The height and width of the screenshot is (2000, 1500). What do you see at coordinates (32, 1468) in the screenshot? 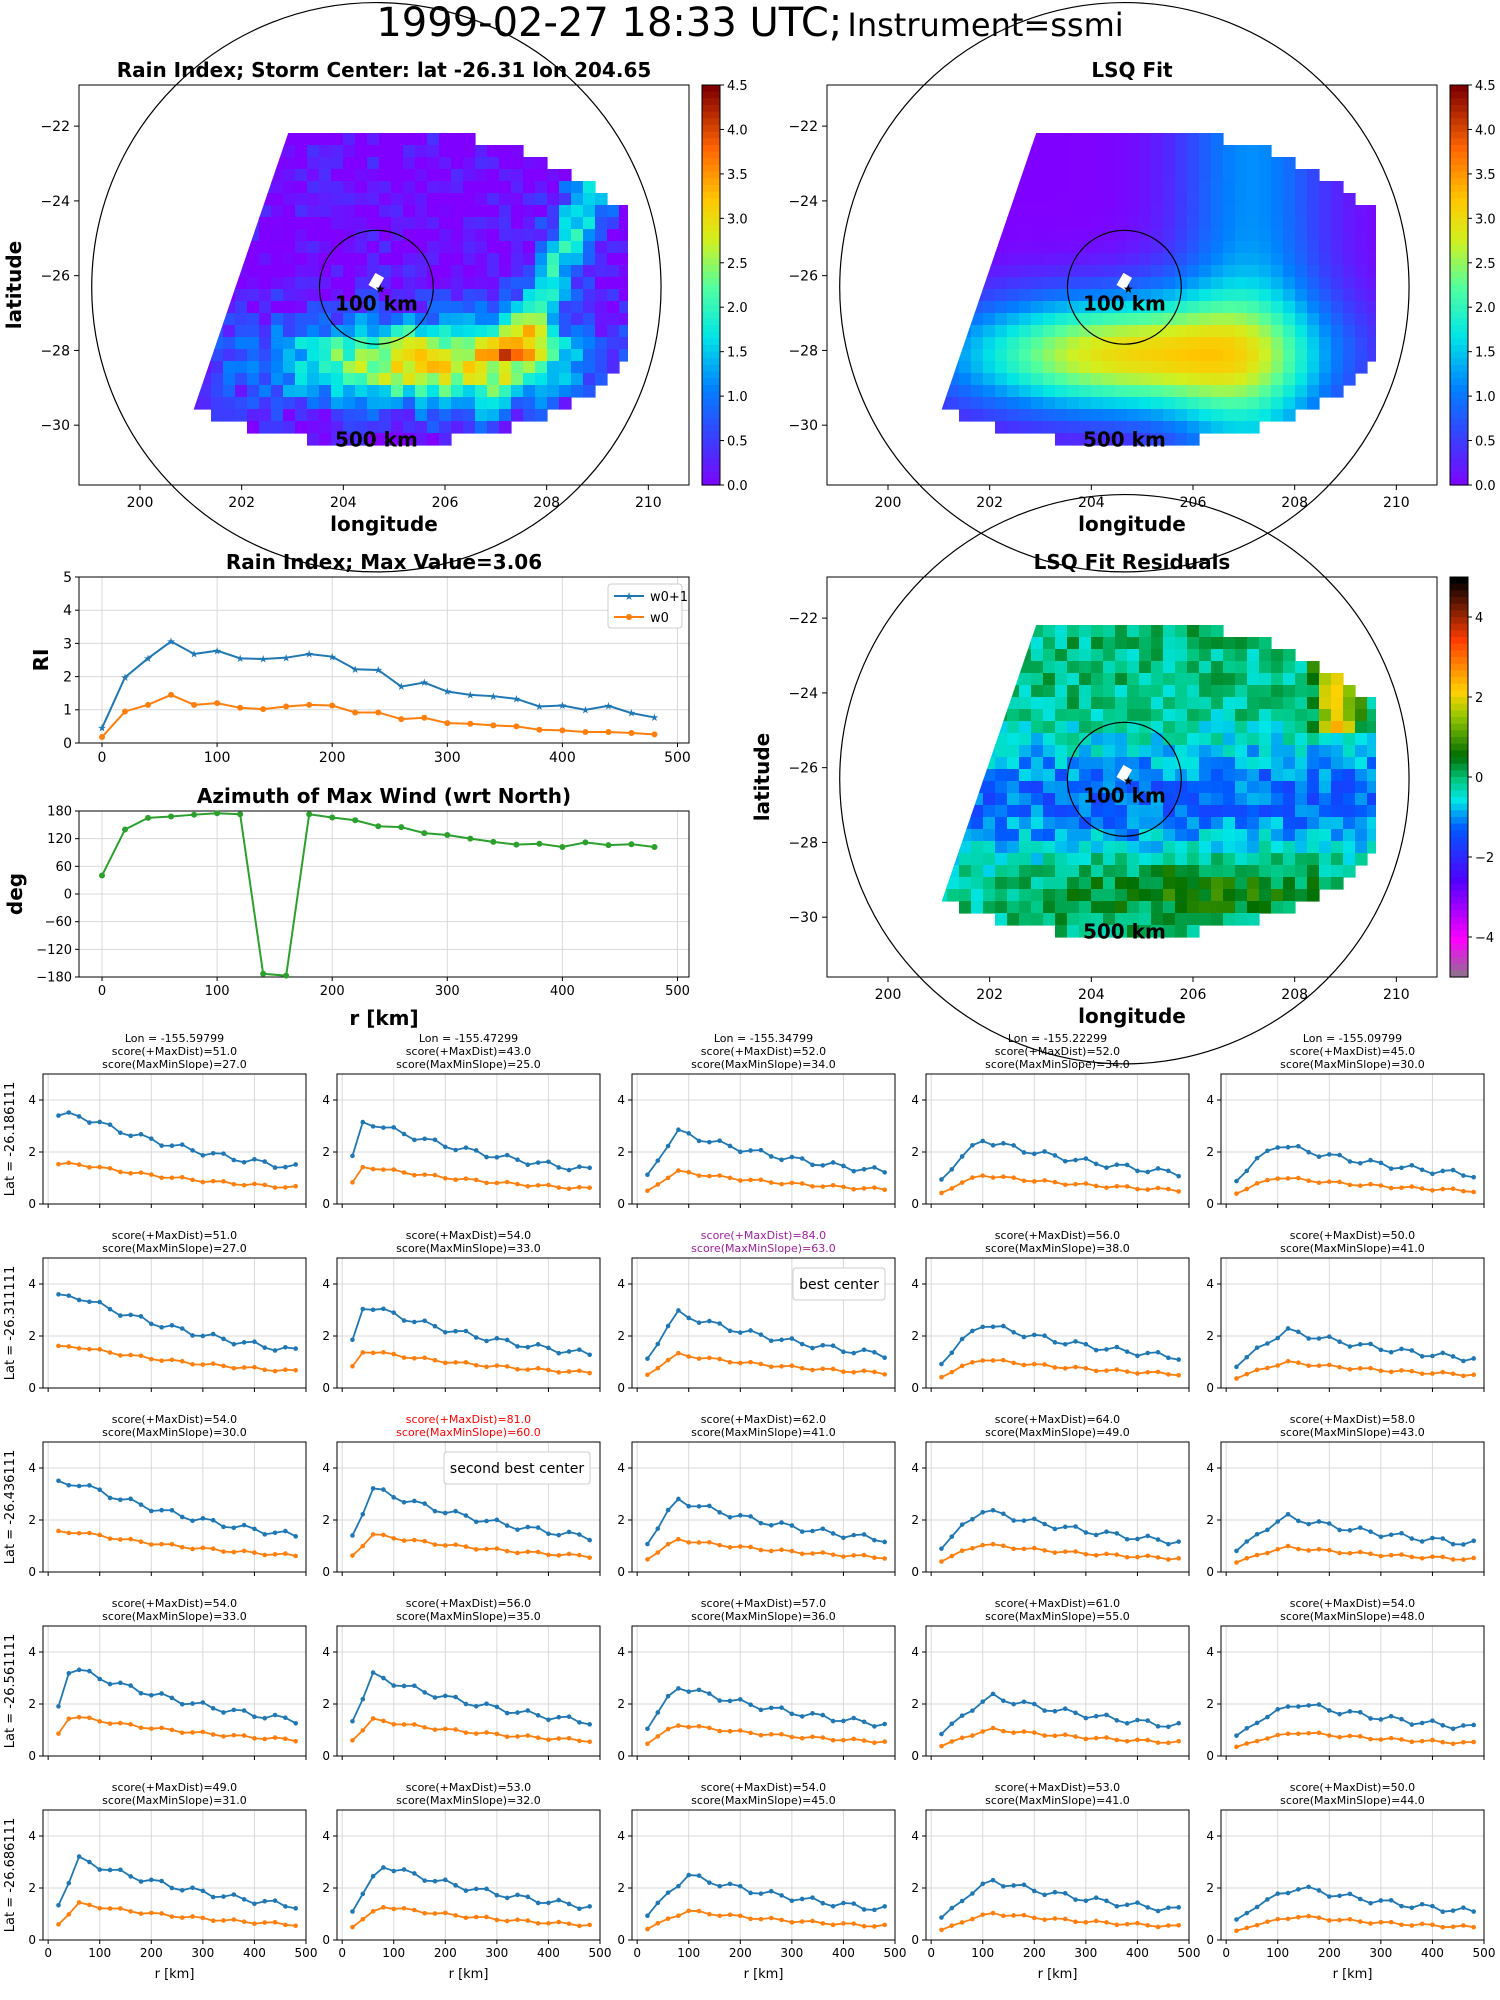
I see `y-tick-label: 4` at bounding box center [32, 1468].